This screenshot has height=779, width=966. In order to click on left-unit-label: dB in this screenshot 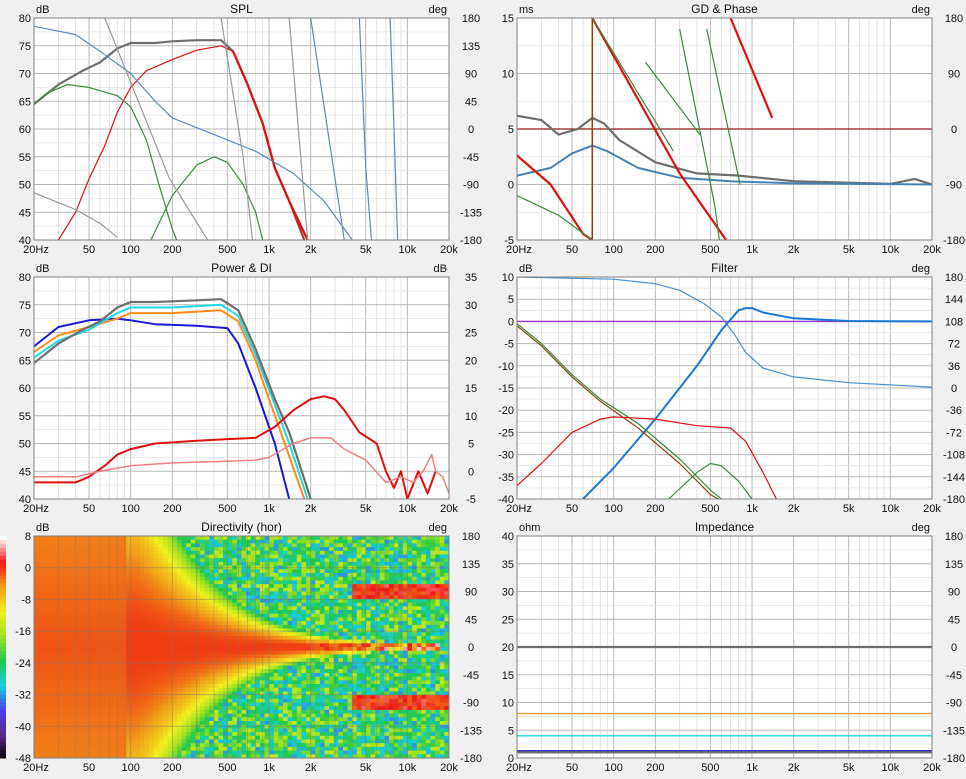, I will do `click(42, 269)`.